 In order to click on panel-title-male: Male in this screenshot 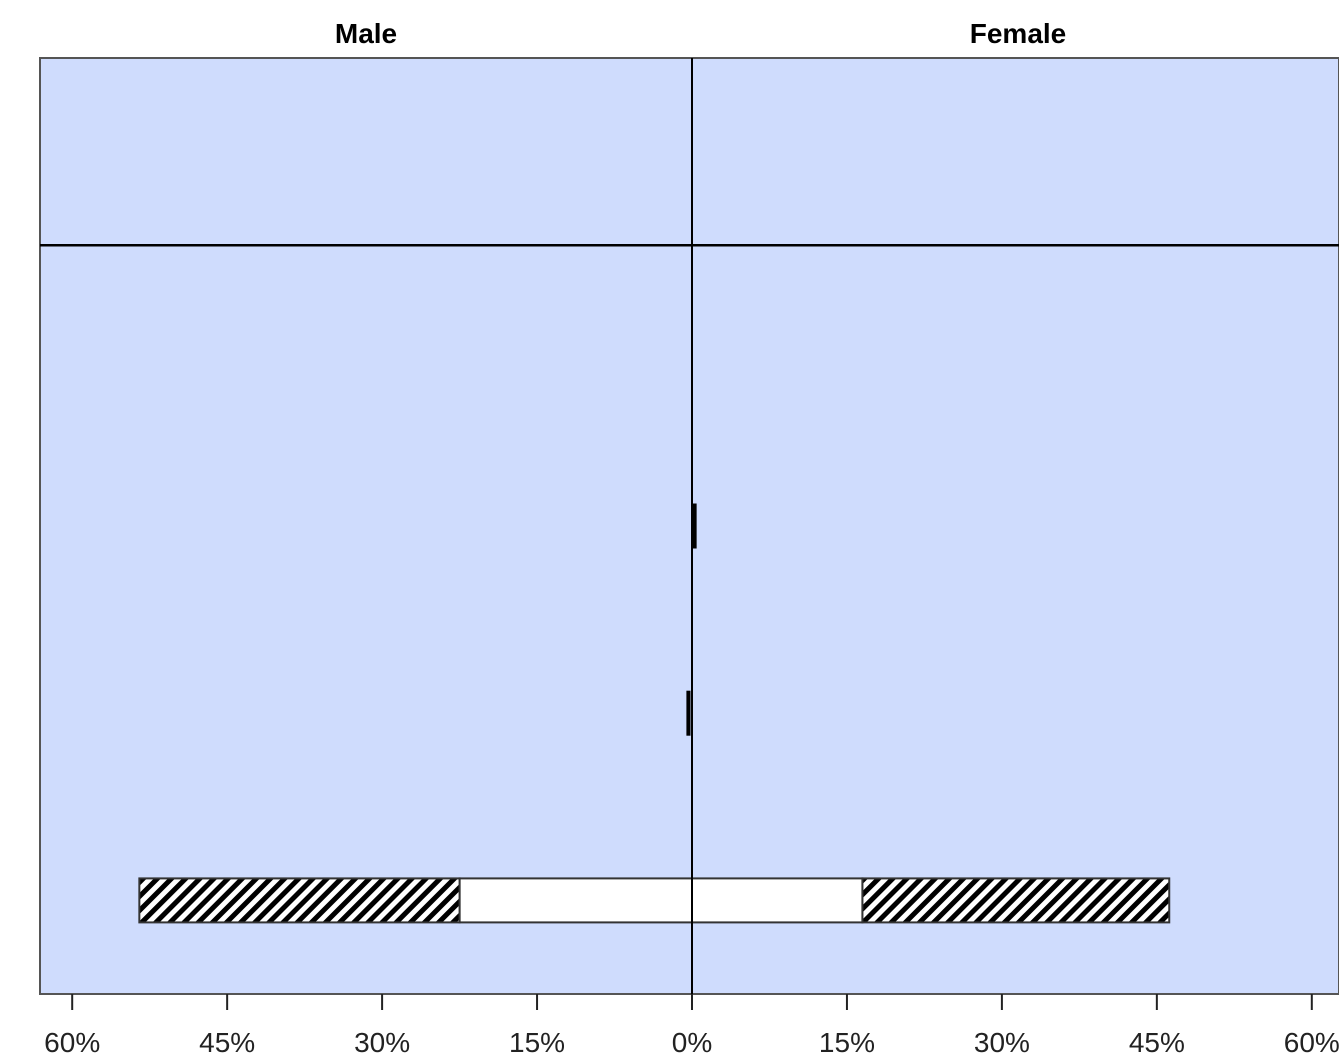, I will do `click(366, 33)`.